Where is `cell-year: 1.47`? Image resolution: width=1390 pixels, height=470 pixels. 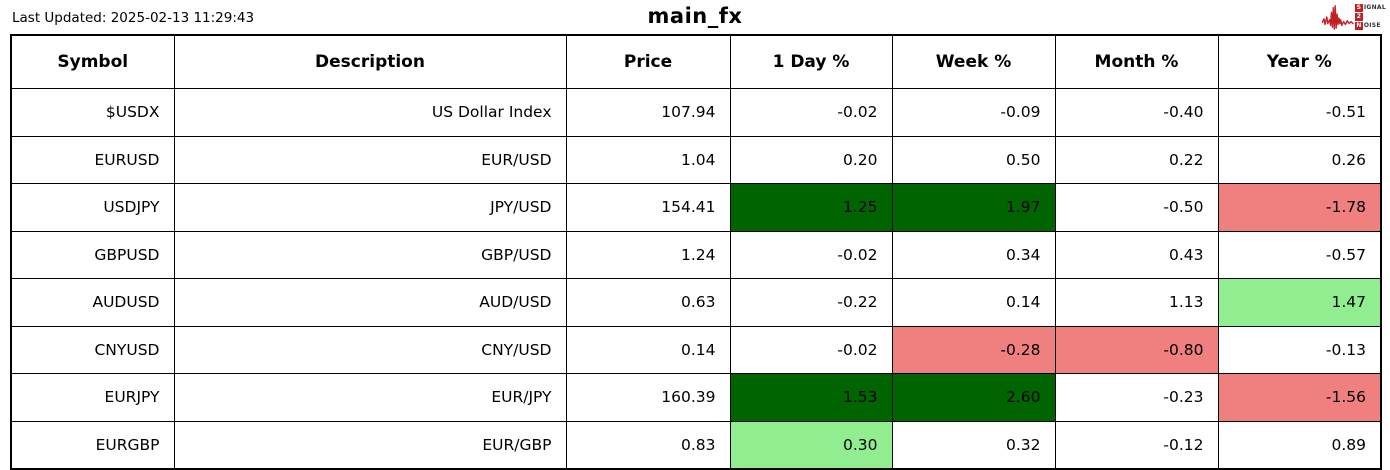 cell-year: 1.47 is located at coordinates (1299, 302).